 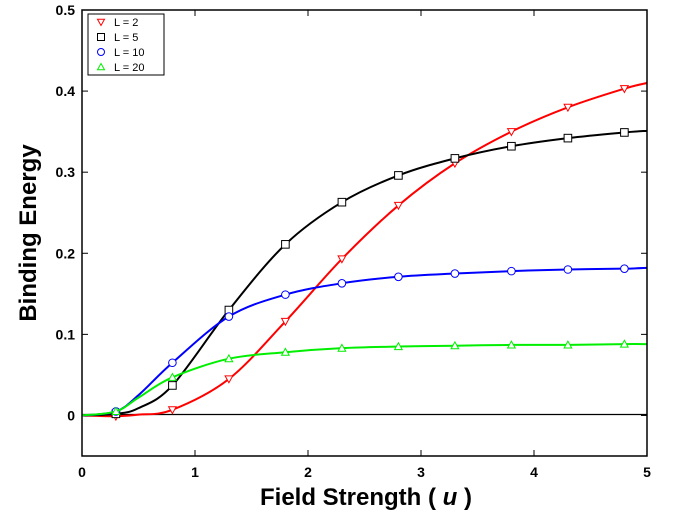 What do you see at coordinates (71, 415) in the screenshot?
I see `y-tick-label: 0` at bounding box center [71, 415].